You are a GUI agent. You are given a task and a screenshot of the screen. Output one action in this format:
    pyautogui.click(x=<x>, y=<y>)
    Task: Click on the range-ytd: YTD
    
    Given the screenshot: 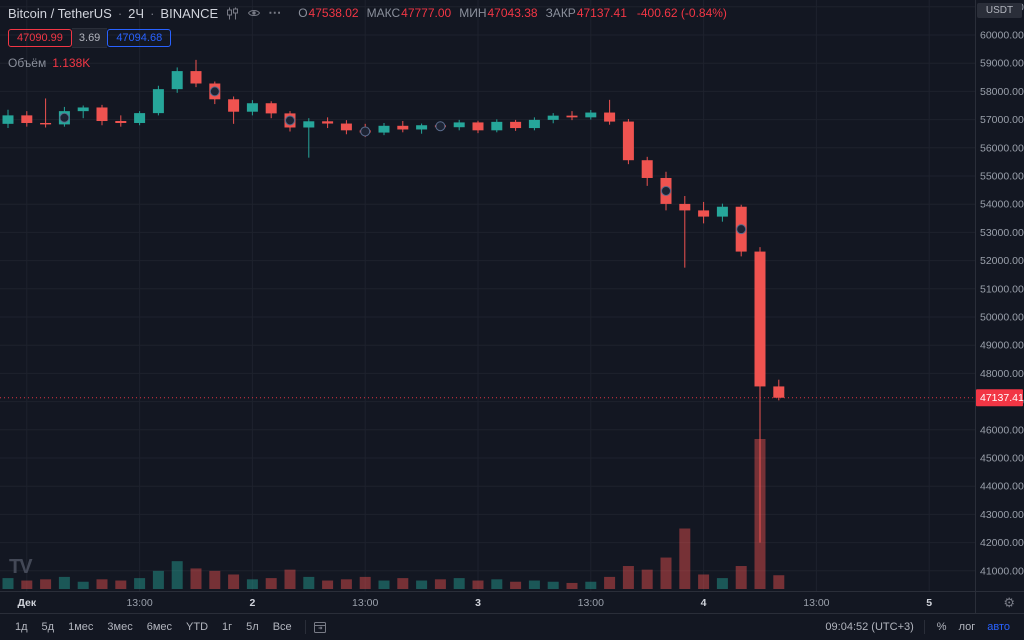 What is the action you would take?
    pyautogui.click(x=197, y=627)
    